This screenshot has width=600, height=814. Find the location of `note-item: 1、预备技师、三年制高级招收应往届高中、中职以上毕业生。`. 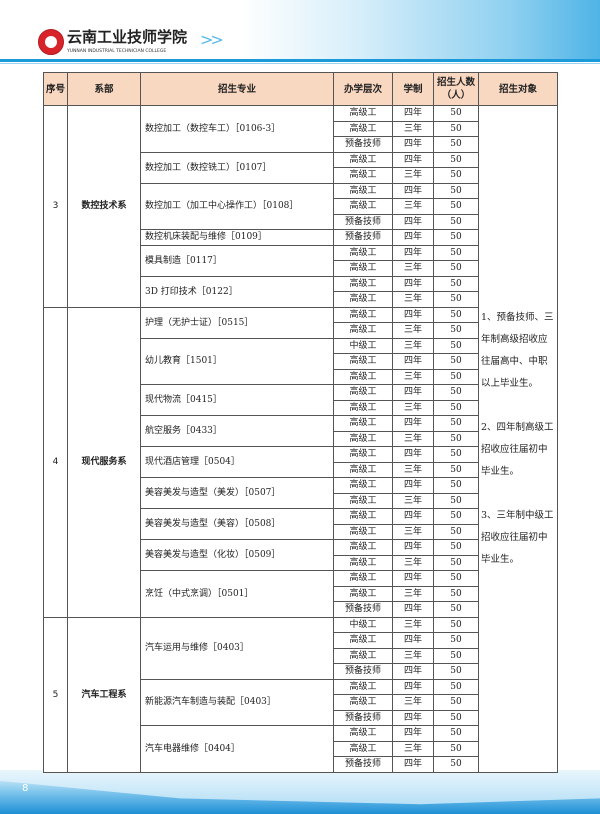

note-item: 1、预备技师、三年制高级招收应往届高中、中职以上毕业生。 is located at coordinates (517, 350).